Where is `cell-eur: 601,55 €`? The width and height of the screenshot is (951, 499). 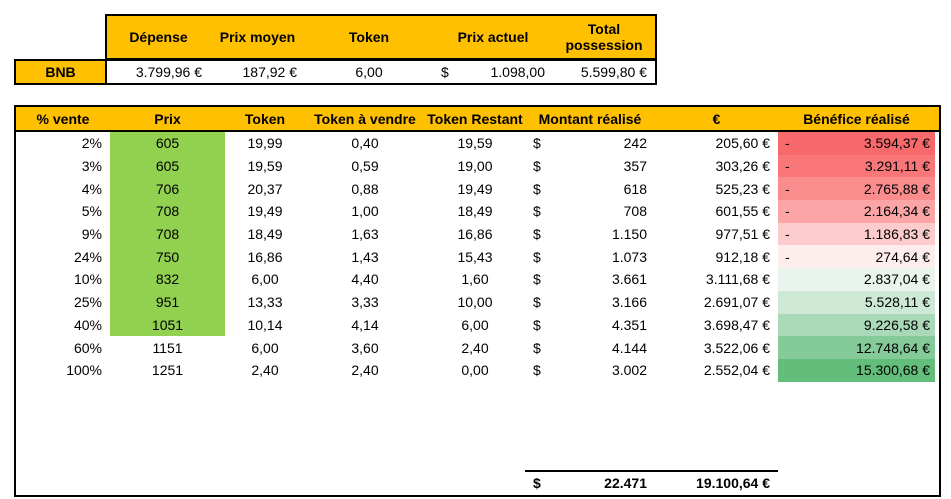 cell-eur: 601,55 € is located at coordinates (743, 211).